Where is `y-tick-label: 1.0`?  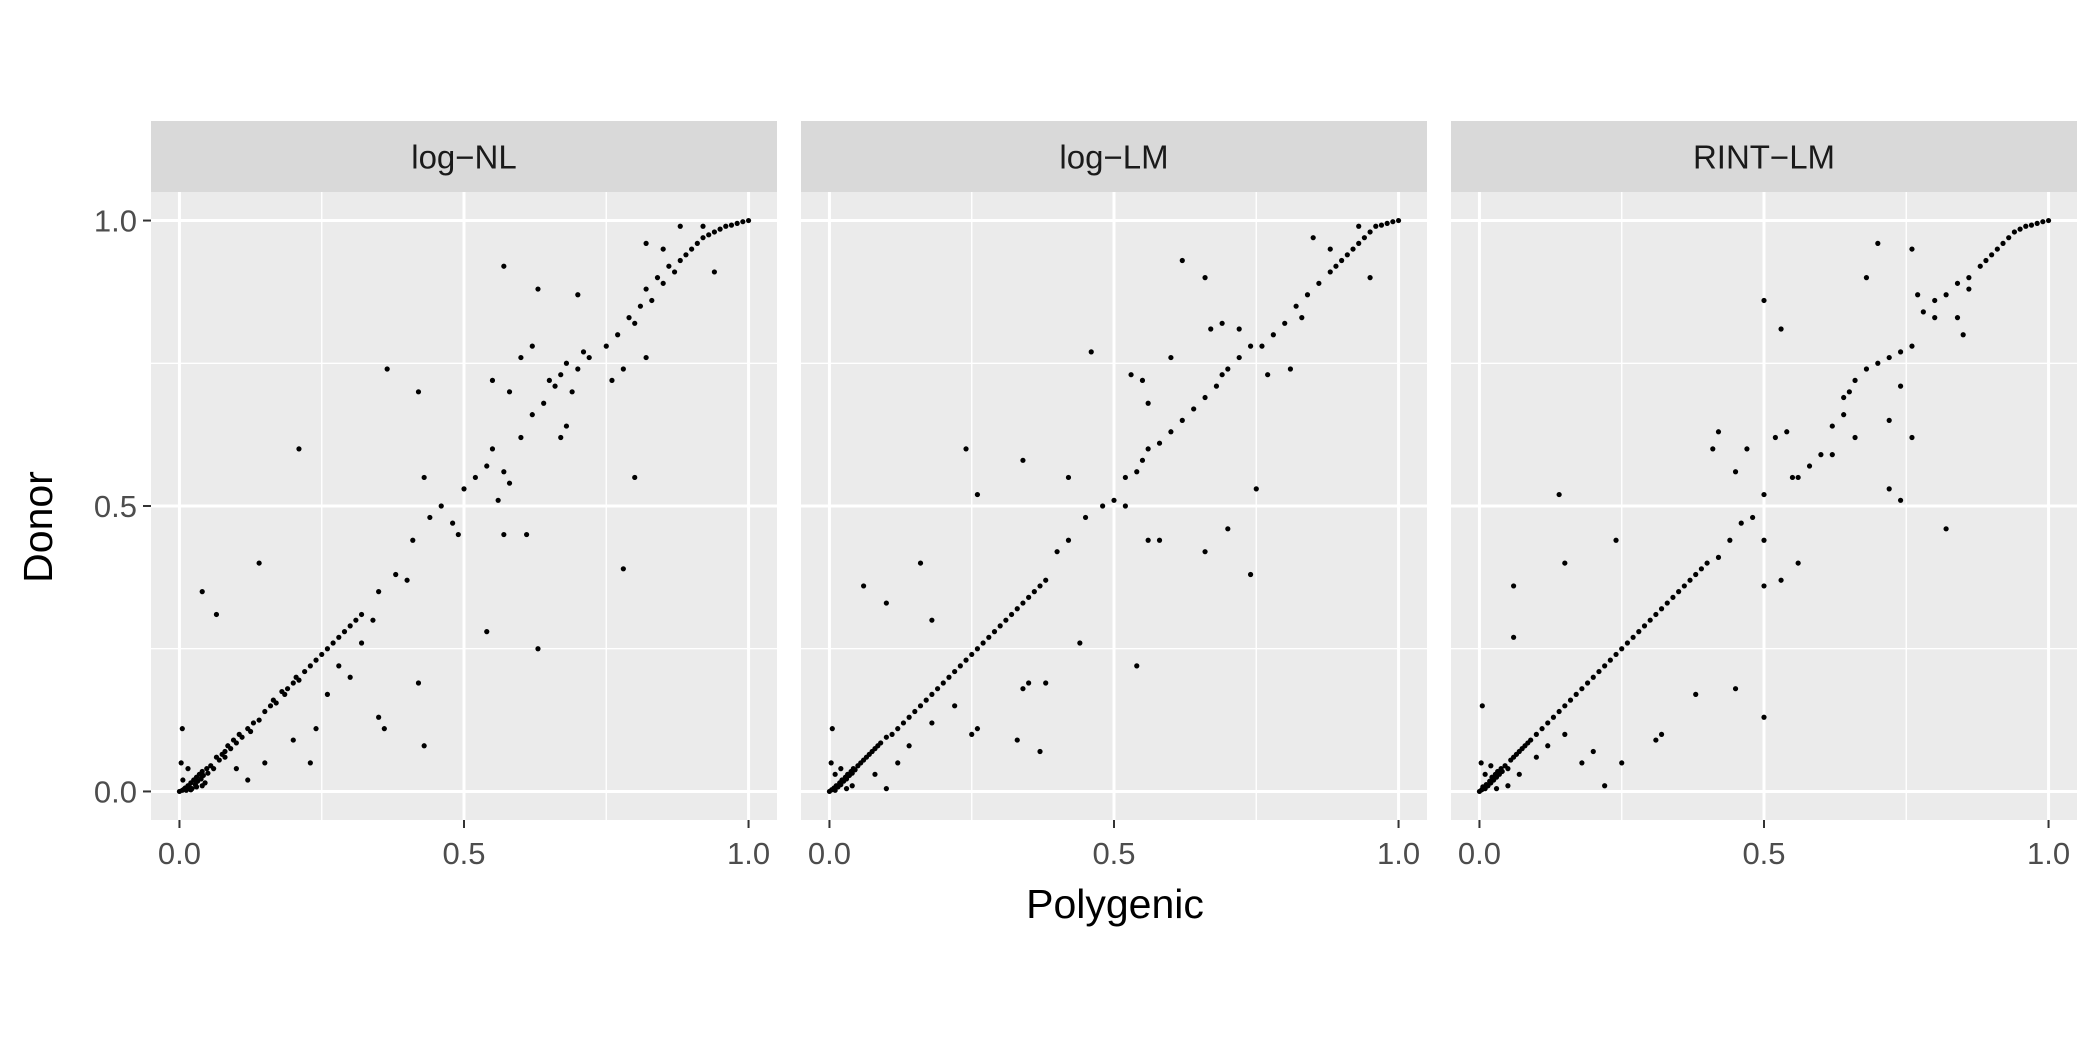
y-tick-label: 1.0 is located at coordinates (115, 221).